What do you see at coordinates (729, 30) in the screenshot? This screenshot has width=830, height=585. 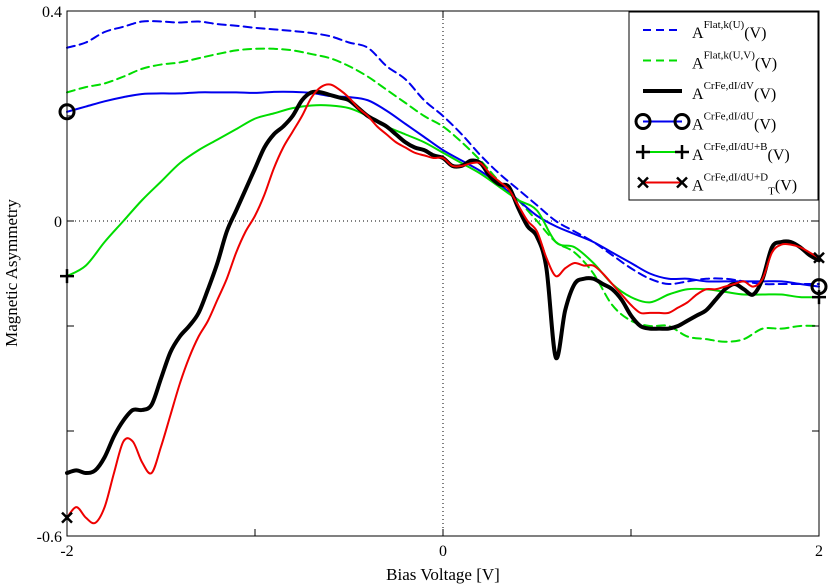 I see `legend-label-1: AFlat,k(U)(V)` at bounding box center [729, 30].